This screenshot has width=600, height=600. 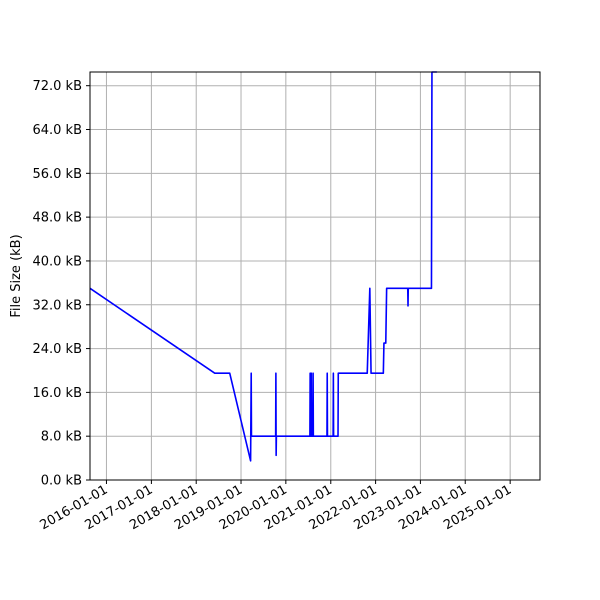 What do you see at coordinates (57, 349) in the screenshot?
I see `y-tick-label: 24.0 kB` at bounding box center [57, 349].